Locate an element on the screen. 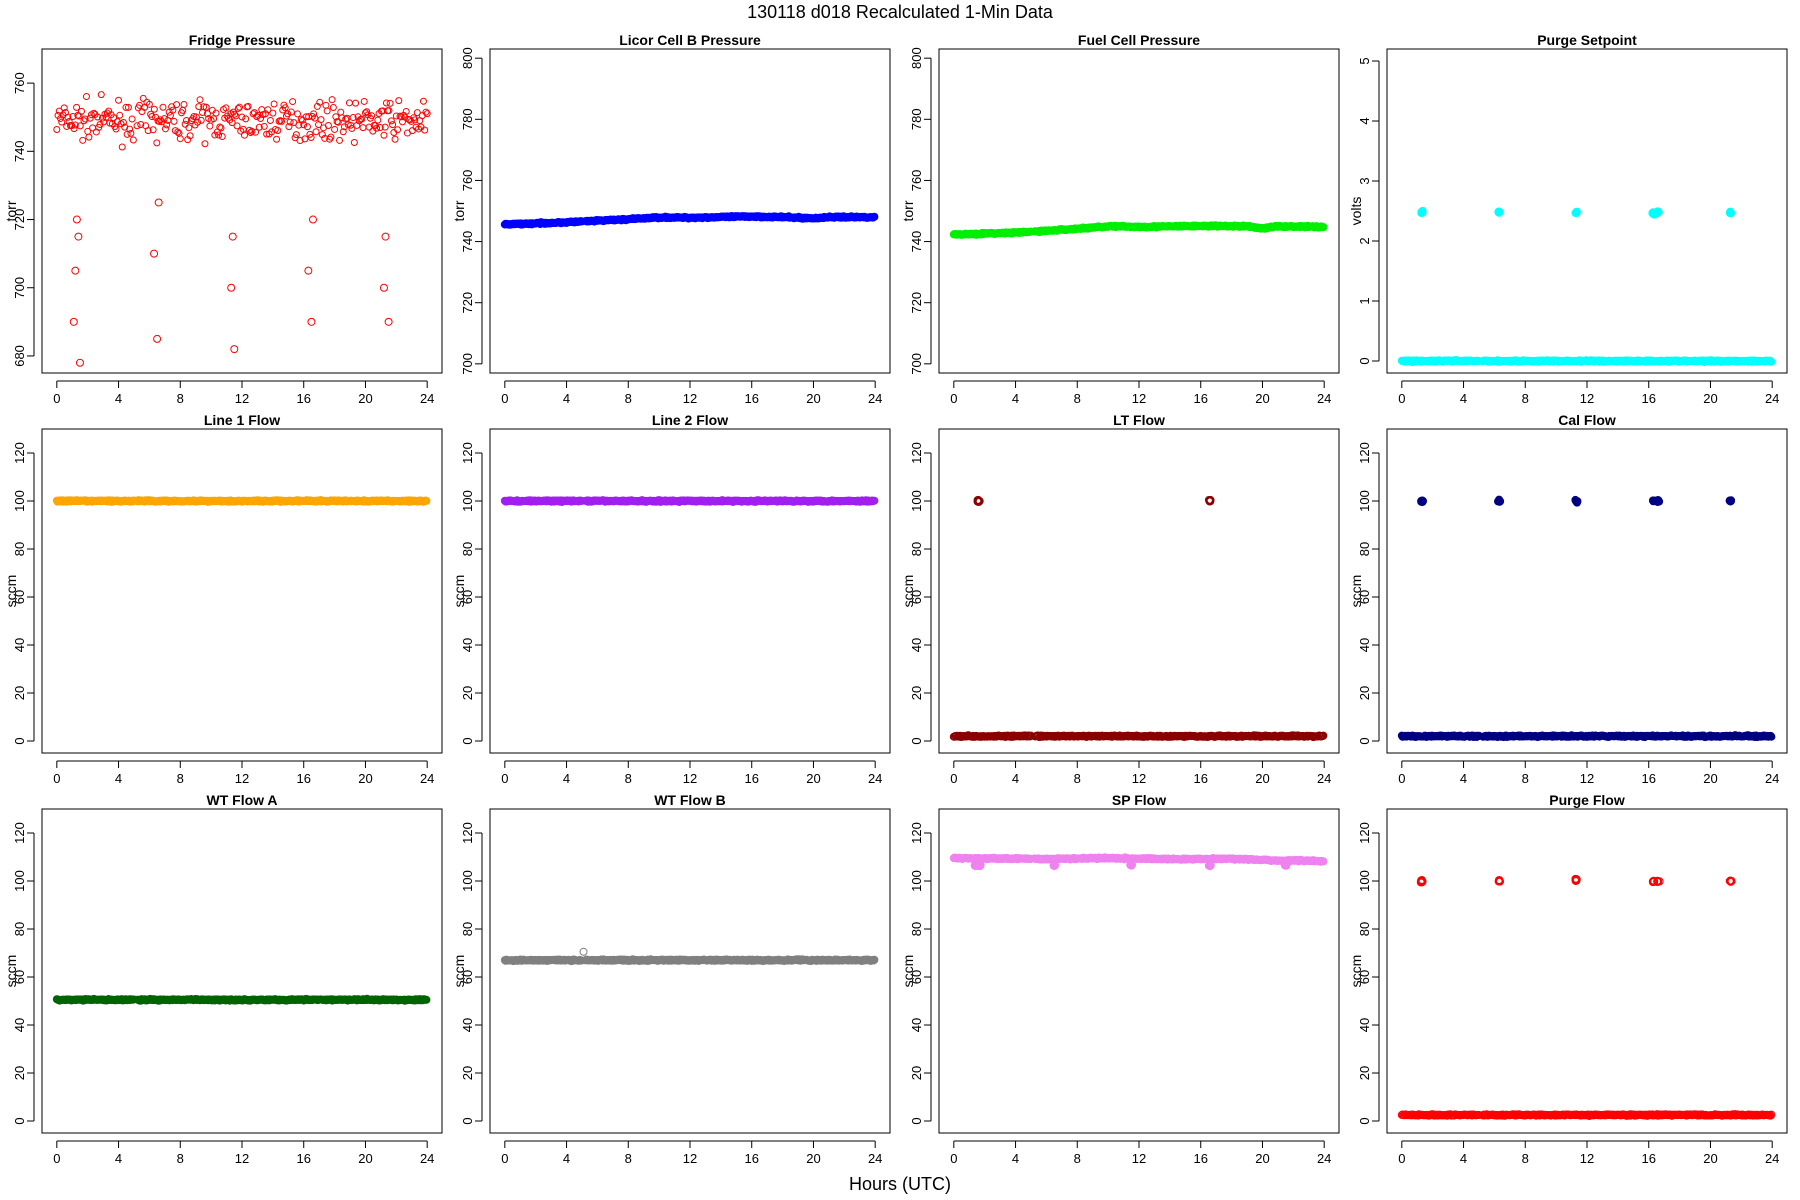  figure-title: 130118 d018 Recalculated 1-Min Data is located at coordinates (900, 12).